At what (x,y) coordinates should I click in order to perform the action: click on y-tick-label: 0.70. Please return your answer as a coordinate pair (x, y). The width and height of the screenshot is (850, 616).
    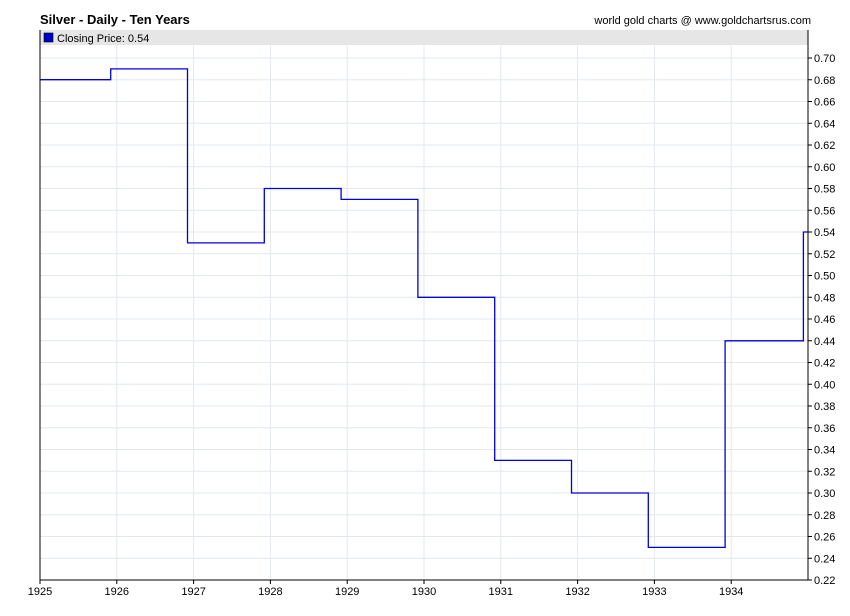
    Looking at the image, I should click on (824, 59).